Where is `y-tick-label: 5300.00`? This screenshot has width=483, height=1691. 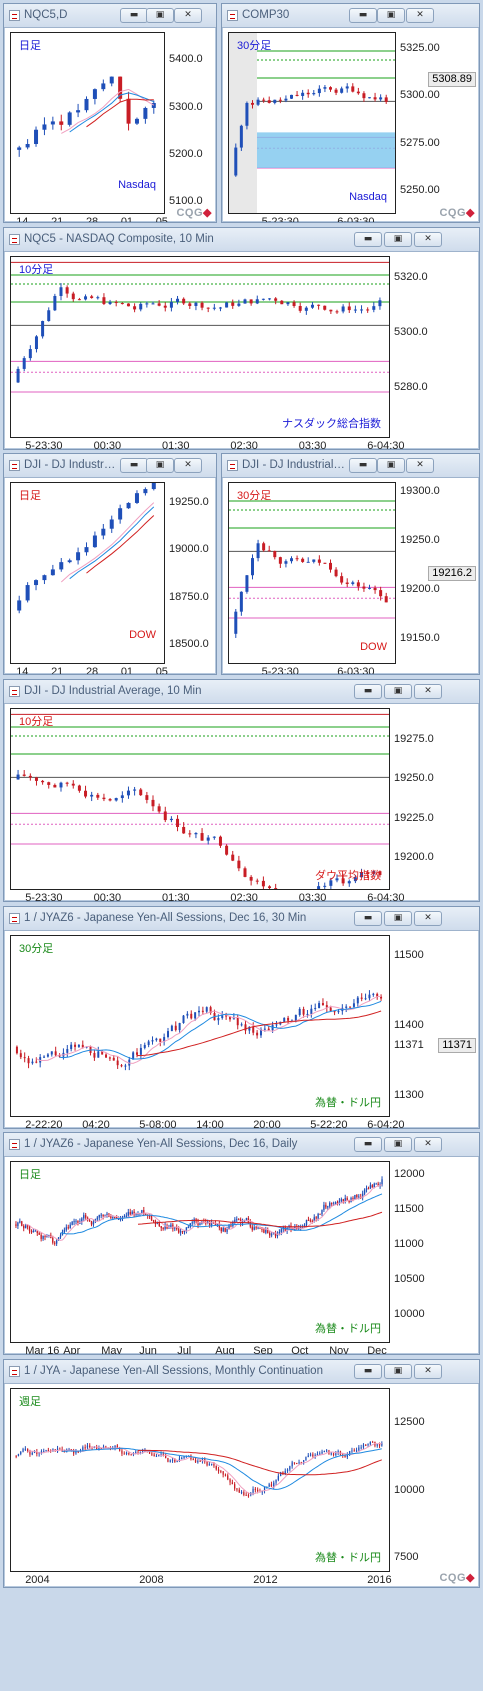
y-tick-label: 5300.00 is located at coordinates (420, 95).